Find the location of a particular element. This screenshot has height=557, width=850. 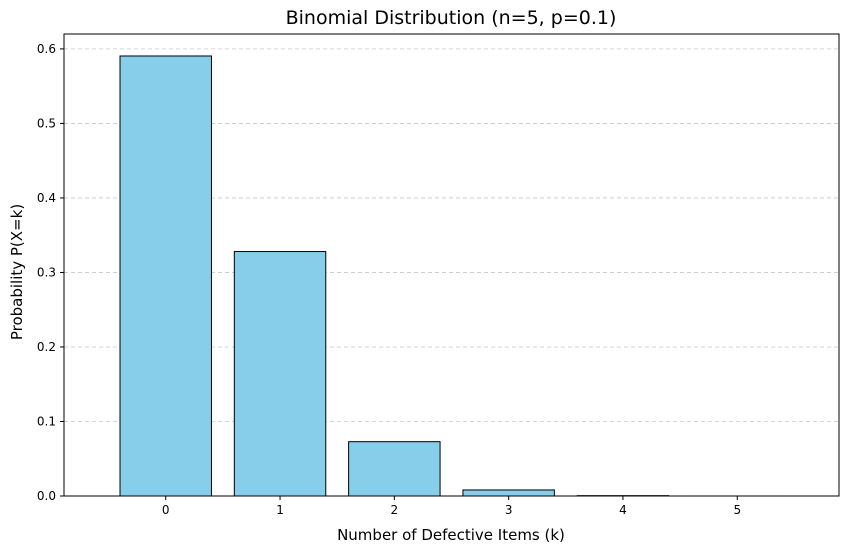

y-tick-label: 0.2 is located at coordinates (46, 347).